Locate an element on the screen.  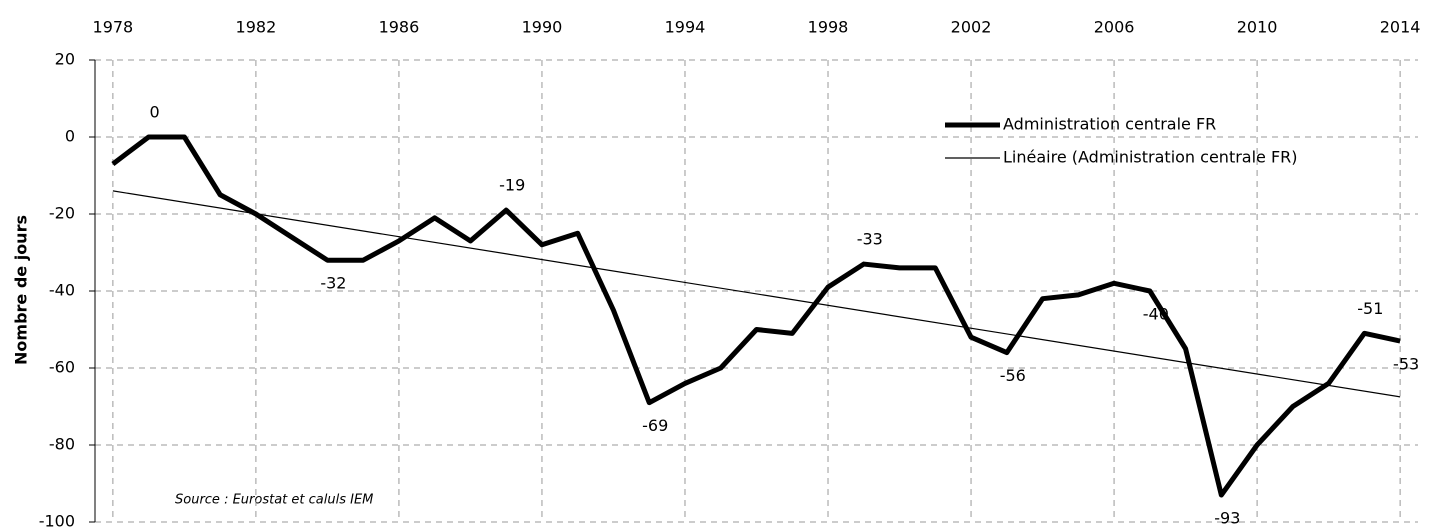
source-note: Source : Eurostat et caluls IEM is located at coordinates (274, 500).